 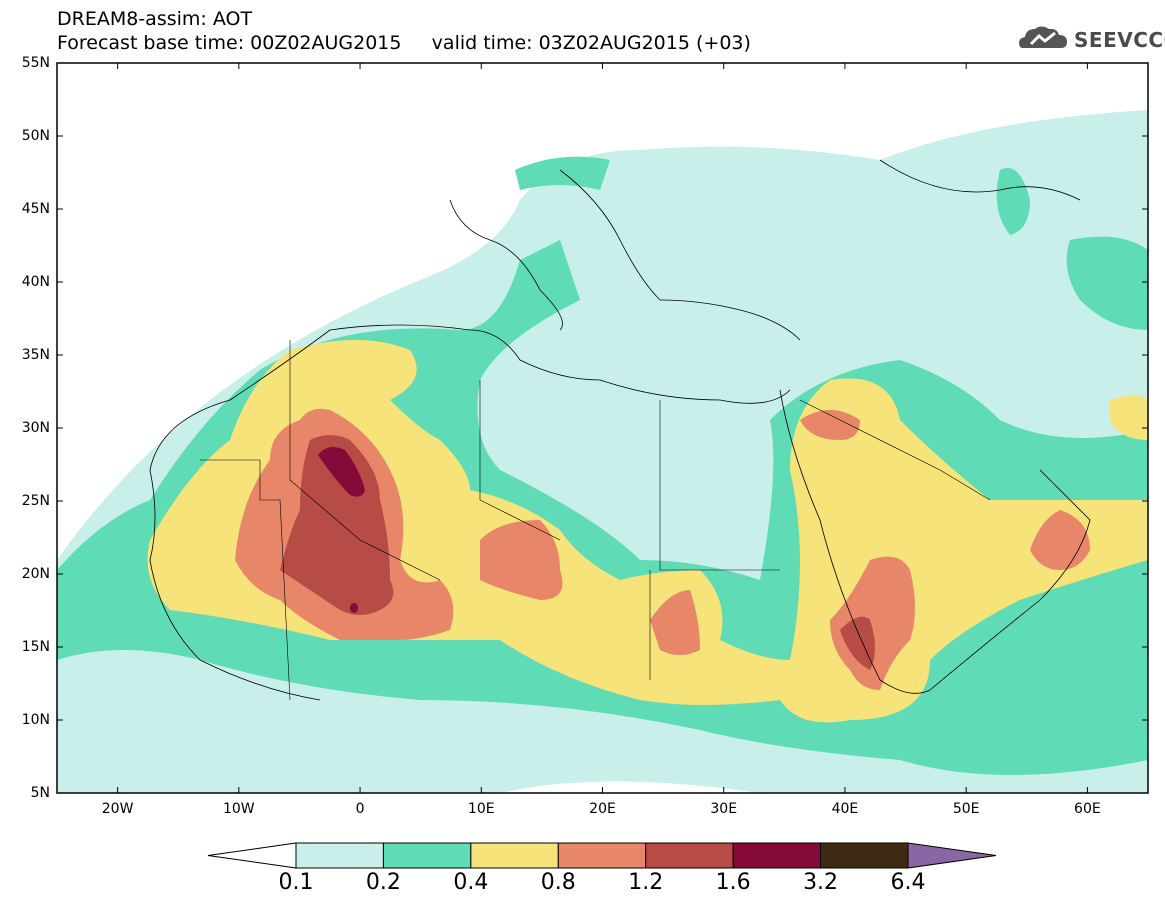 What do you see at coordinates (646, 882) in the screenshot?
I see `colorbar-level-label: 1.2` at bounding box center [646, 882].